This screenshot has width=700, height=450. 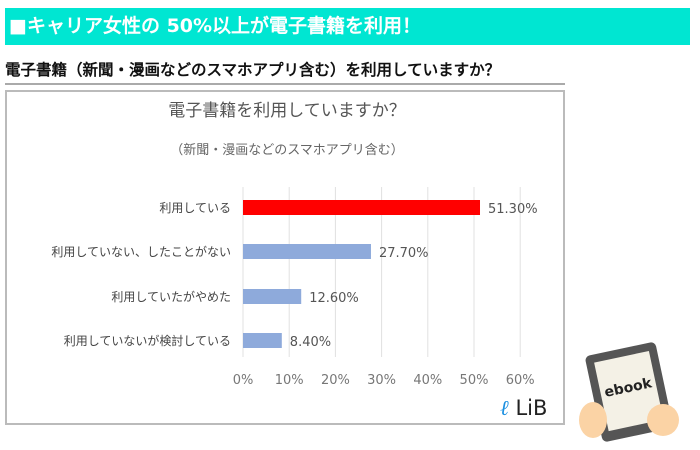 I want to click on data-label: 27.70%, so click(x=404, y=253).